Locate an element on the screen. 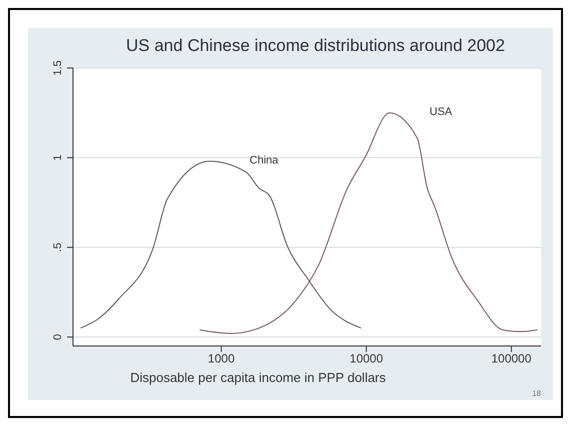 The width and height of the screenshot is (571, 426). y-tick-label: 1.5 is located at coordinates (58, 68).